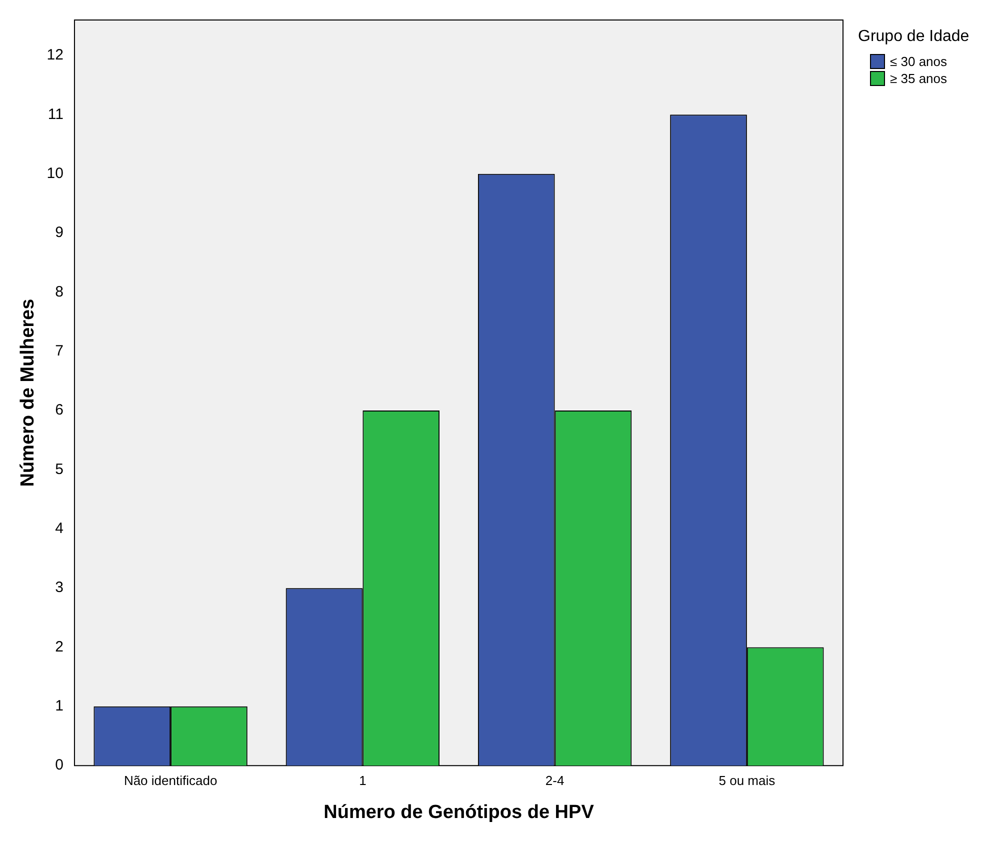 The height and width of the screenshot is (843, 993). Describe the element at coordinates (362, 780) in the screenshot. I see `x-tick-label: 1` at that location.